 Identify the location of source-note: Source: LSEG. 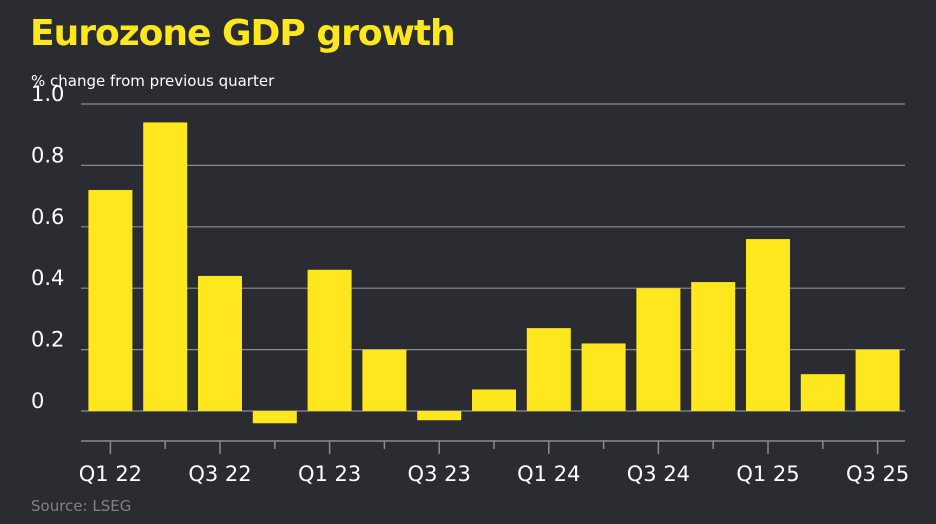
(81, 506).